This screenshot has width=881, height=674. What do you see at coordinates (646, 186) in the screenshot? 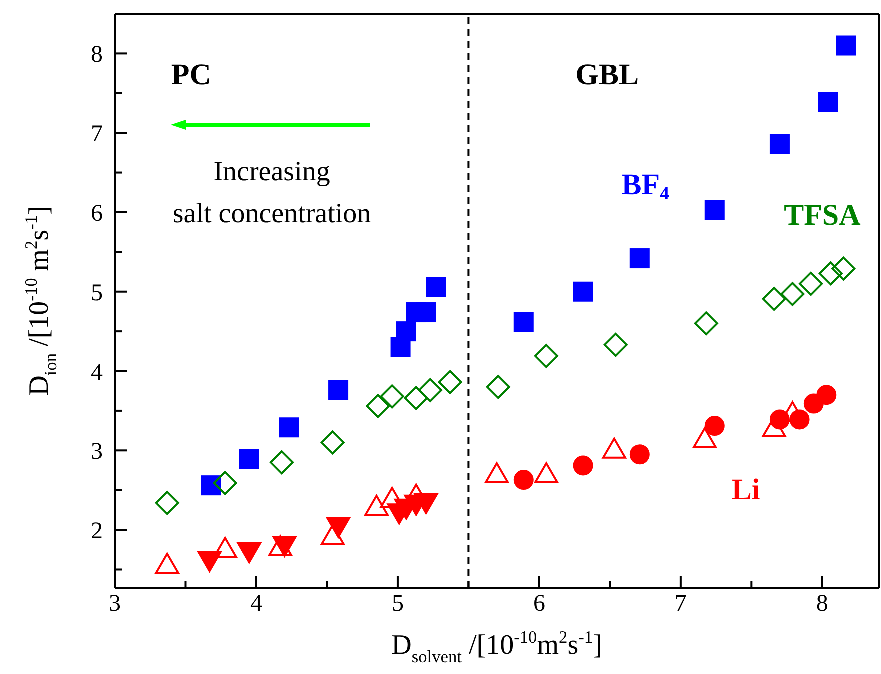
I see `series-label: BF$_{4}$` at bounding box center [646, 186].